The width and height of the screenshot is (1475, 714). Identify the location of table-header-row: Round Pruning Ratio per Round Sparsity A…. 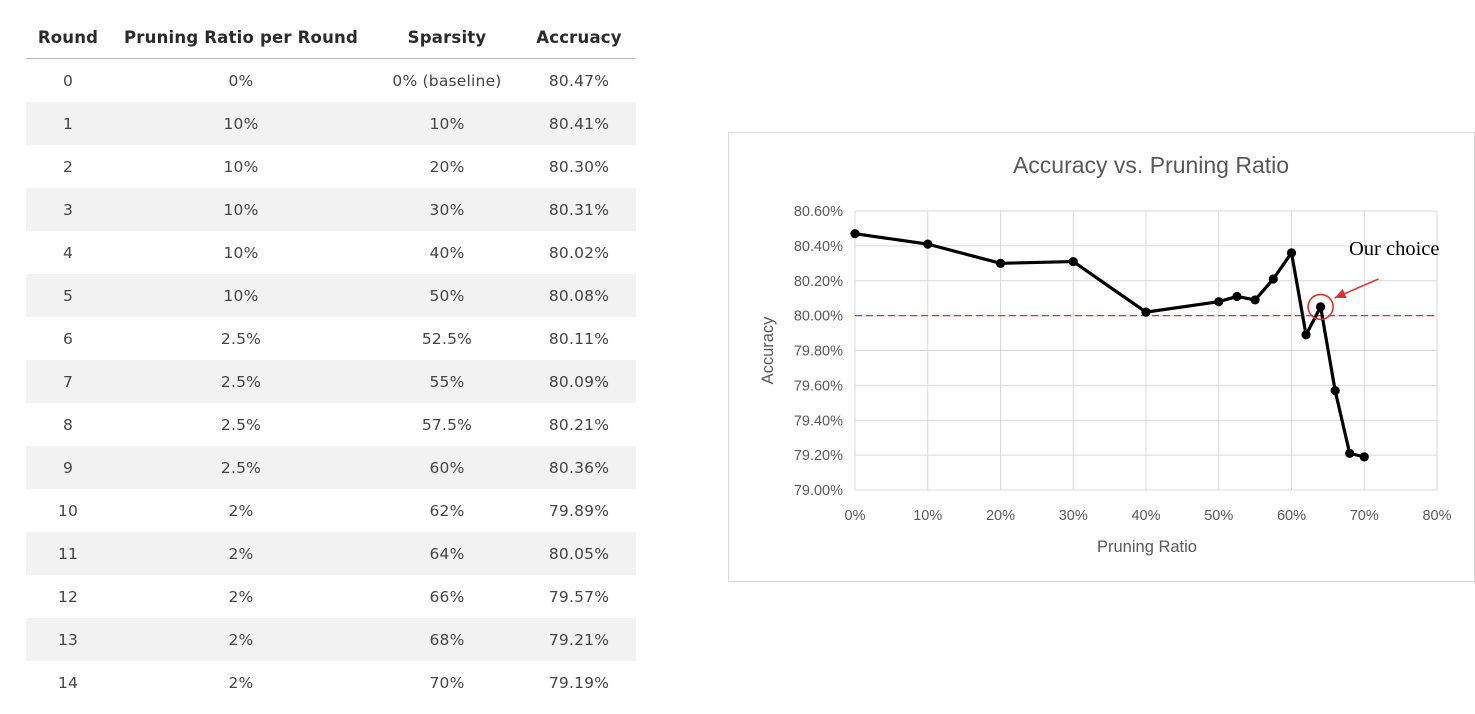
(331, 38).